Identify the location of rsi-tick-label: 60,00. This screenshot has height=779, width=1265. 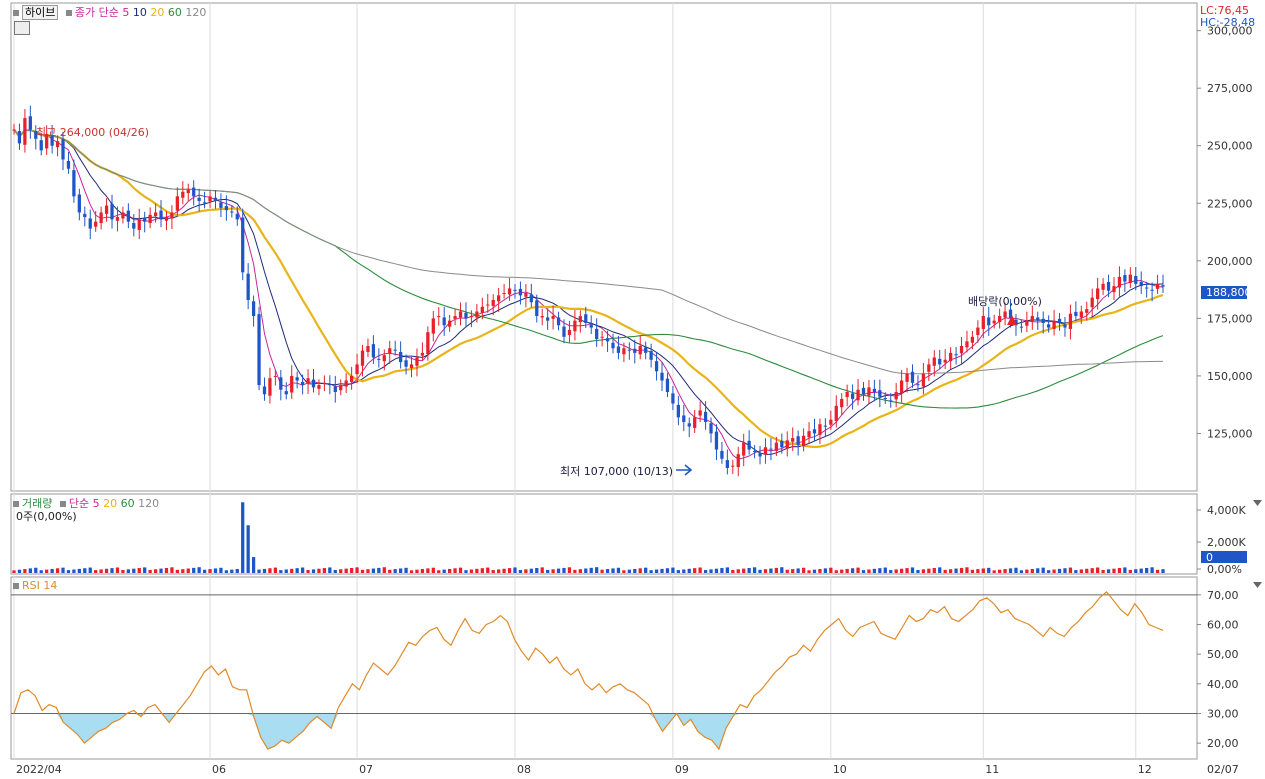
(1223, 625).